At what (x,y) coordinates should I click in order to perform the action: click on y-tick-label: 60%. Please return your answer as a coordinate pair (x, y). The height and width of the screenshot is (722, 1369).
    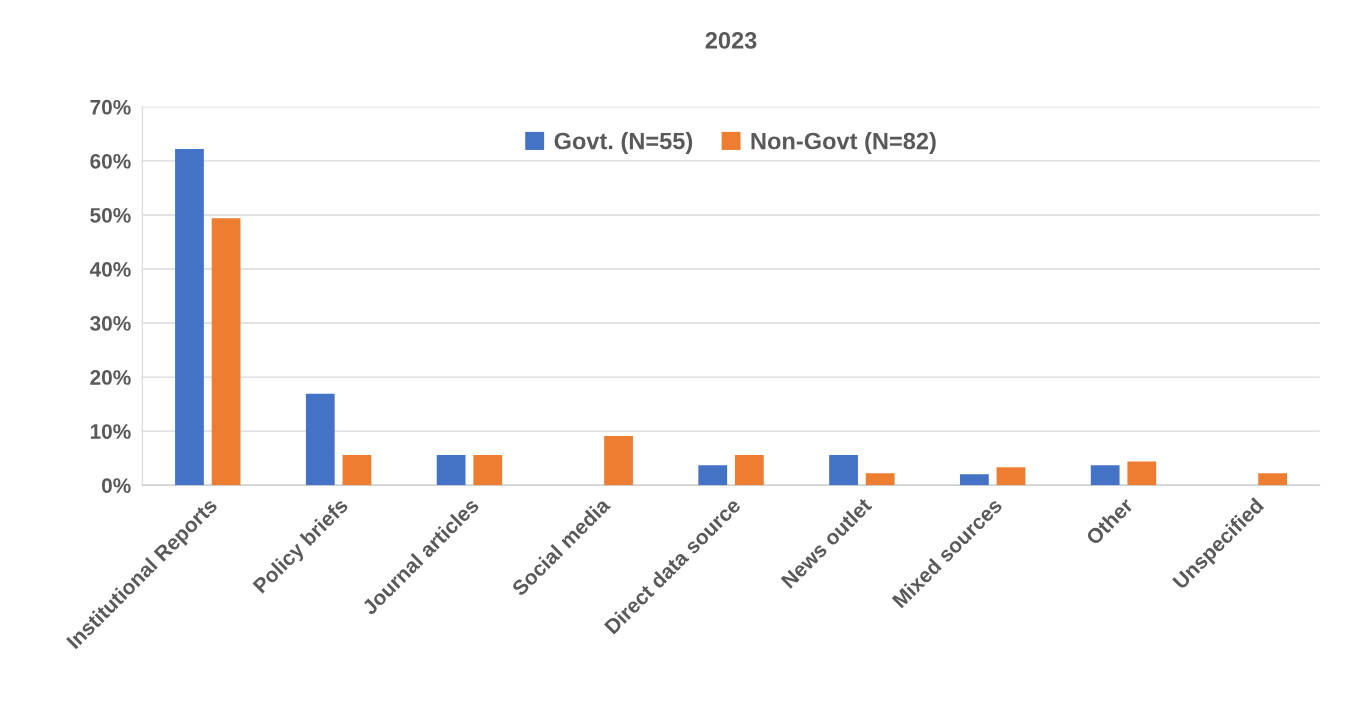
    Looking at the image, I should click on (110, 161).